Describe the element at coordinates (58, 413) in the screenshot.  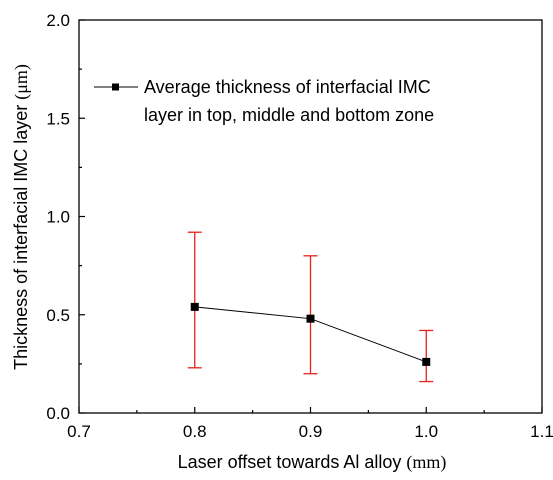
I see `y-tick-label-0: 0.0` at that location.